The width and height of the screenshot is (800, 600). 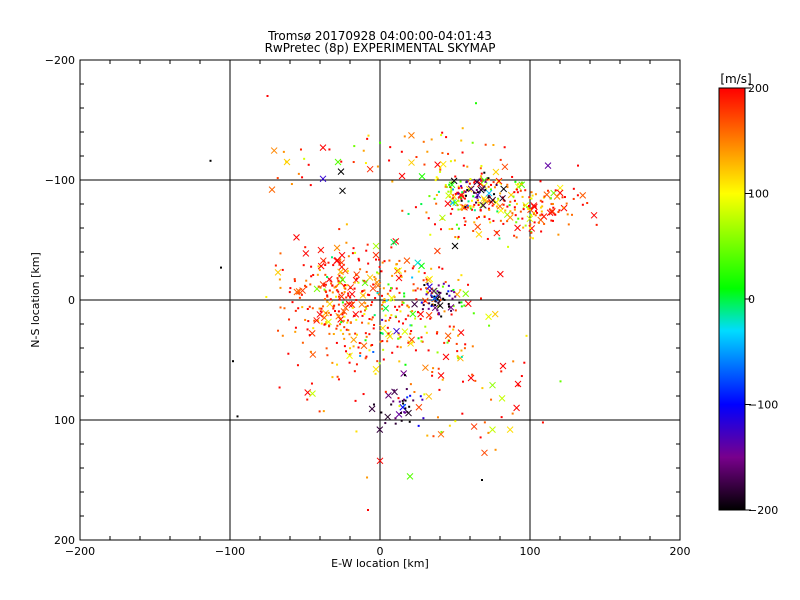 I want to click on colorbar-tick-label: 100, so click(x=758, y=194).